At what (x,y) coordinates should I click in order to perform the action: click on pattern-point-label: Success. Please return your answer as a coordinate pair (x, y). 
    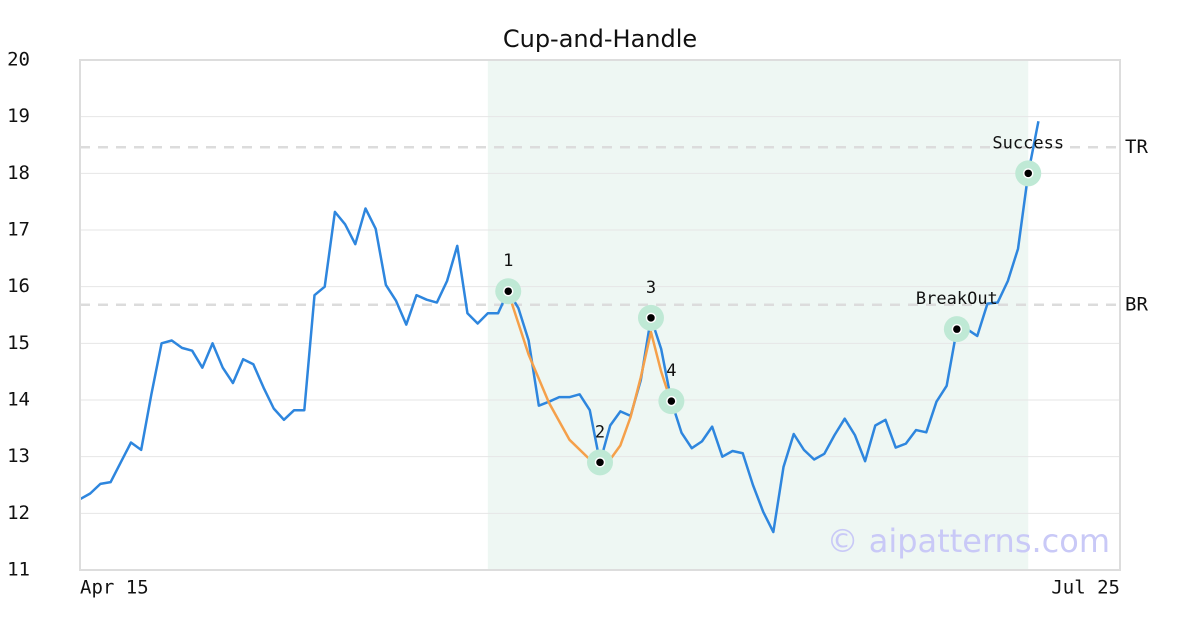
    Looking at the image, I should click on (1028, 143).